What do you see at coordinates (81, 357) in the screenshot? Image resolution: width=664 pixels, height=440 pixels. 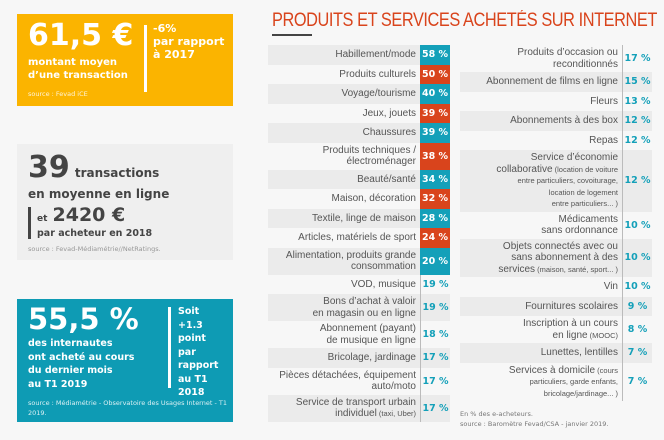 I see `caption-line: ont acheté au cours` at bounding box center [81, 357].